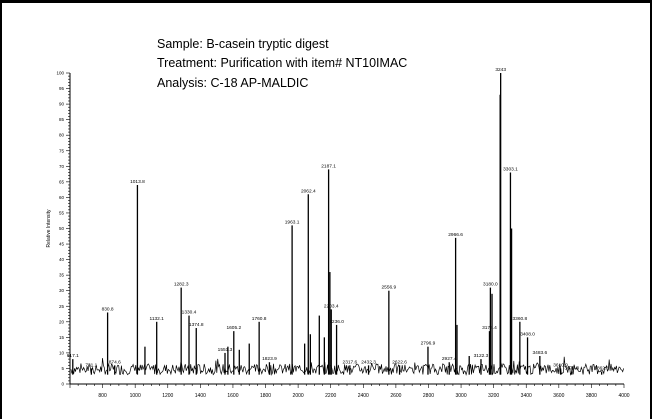 The image size is (652, 419). Describe the element at coordinates (62, 321) in the screenshot. I see `y-tick-label: 20` at that location.